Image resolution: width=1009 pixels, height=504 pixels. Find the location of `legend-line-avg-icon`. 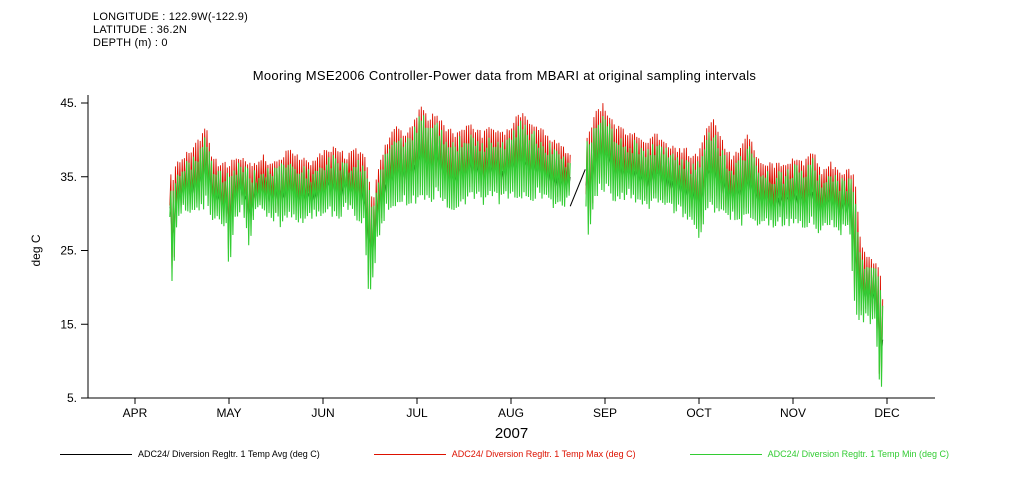

legend-line-avg-icon is located at coordinates (95, 454).